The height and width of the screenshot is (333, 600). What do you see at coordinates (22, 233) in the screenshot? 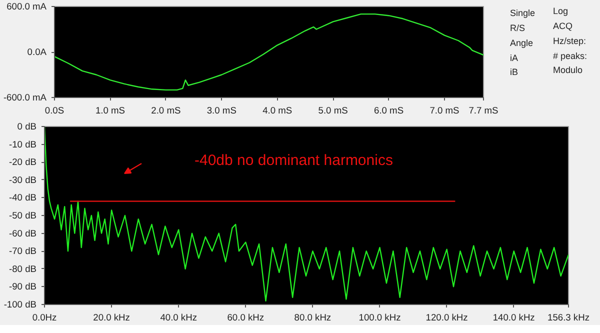
I see `y-tick-label: -60 dB` at bounding box center [22, 233].